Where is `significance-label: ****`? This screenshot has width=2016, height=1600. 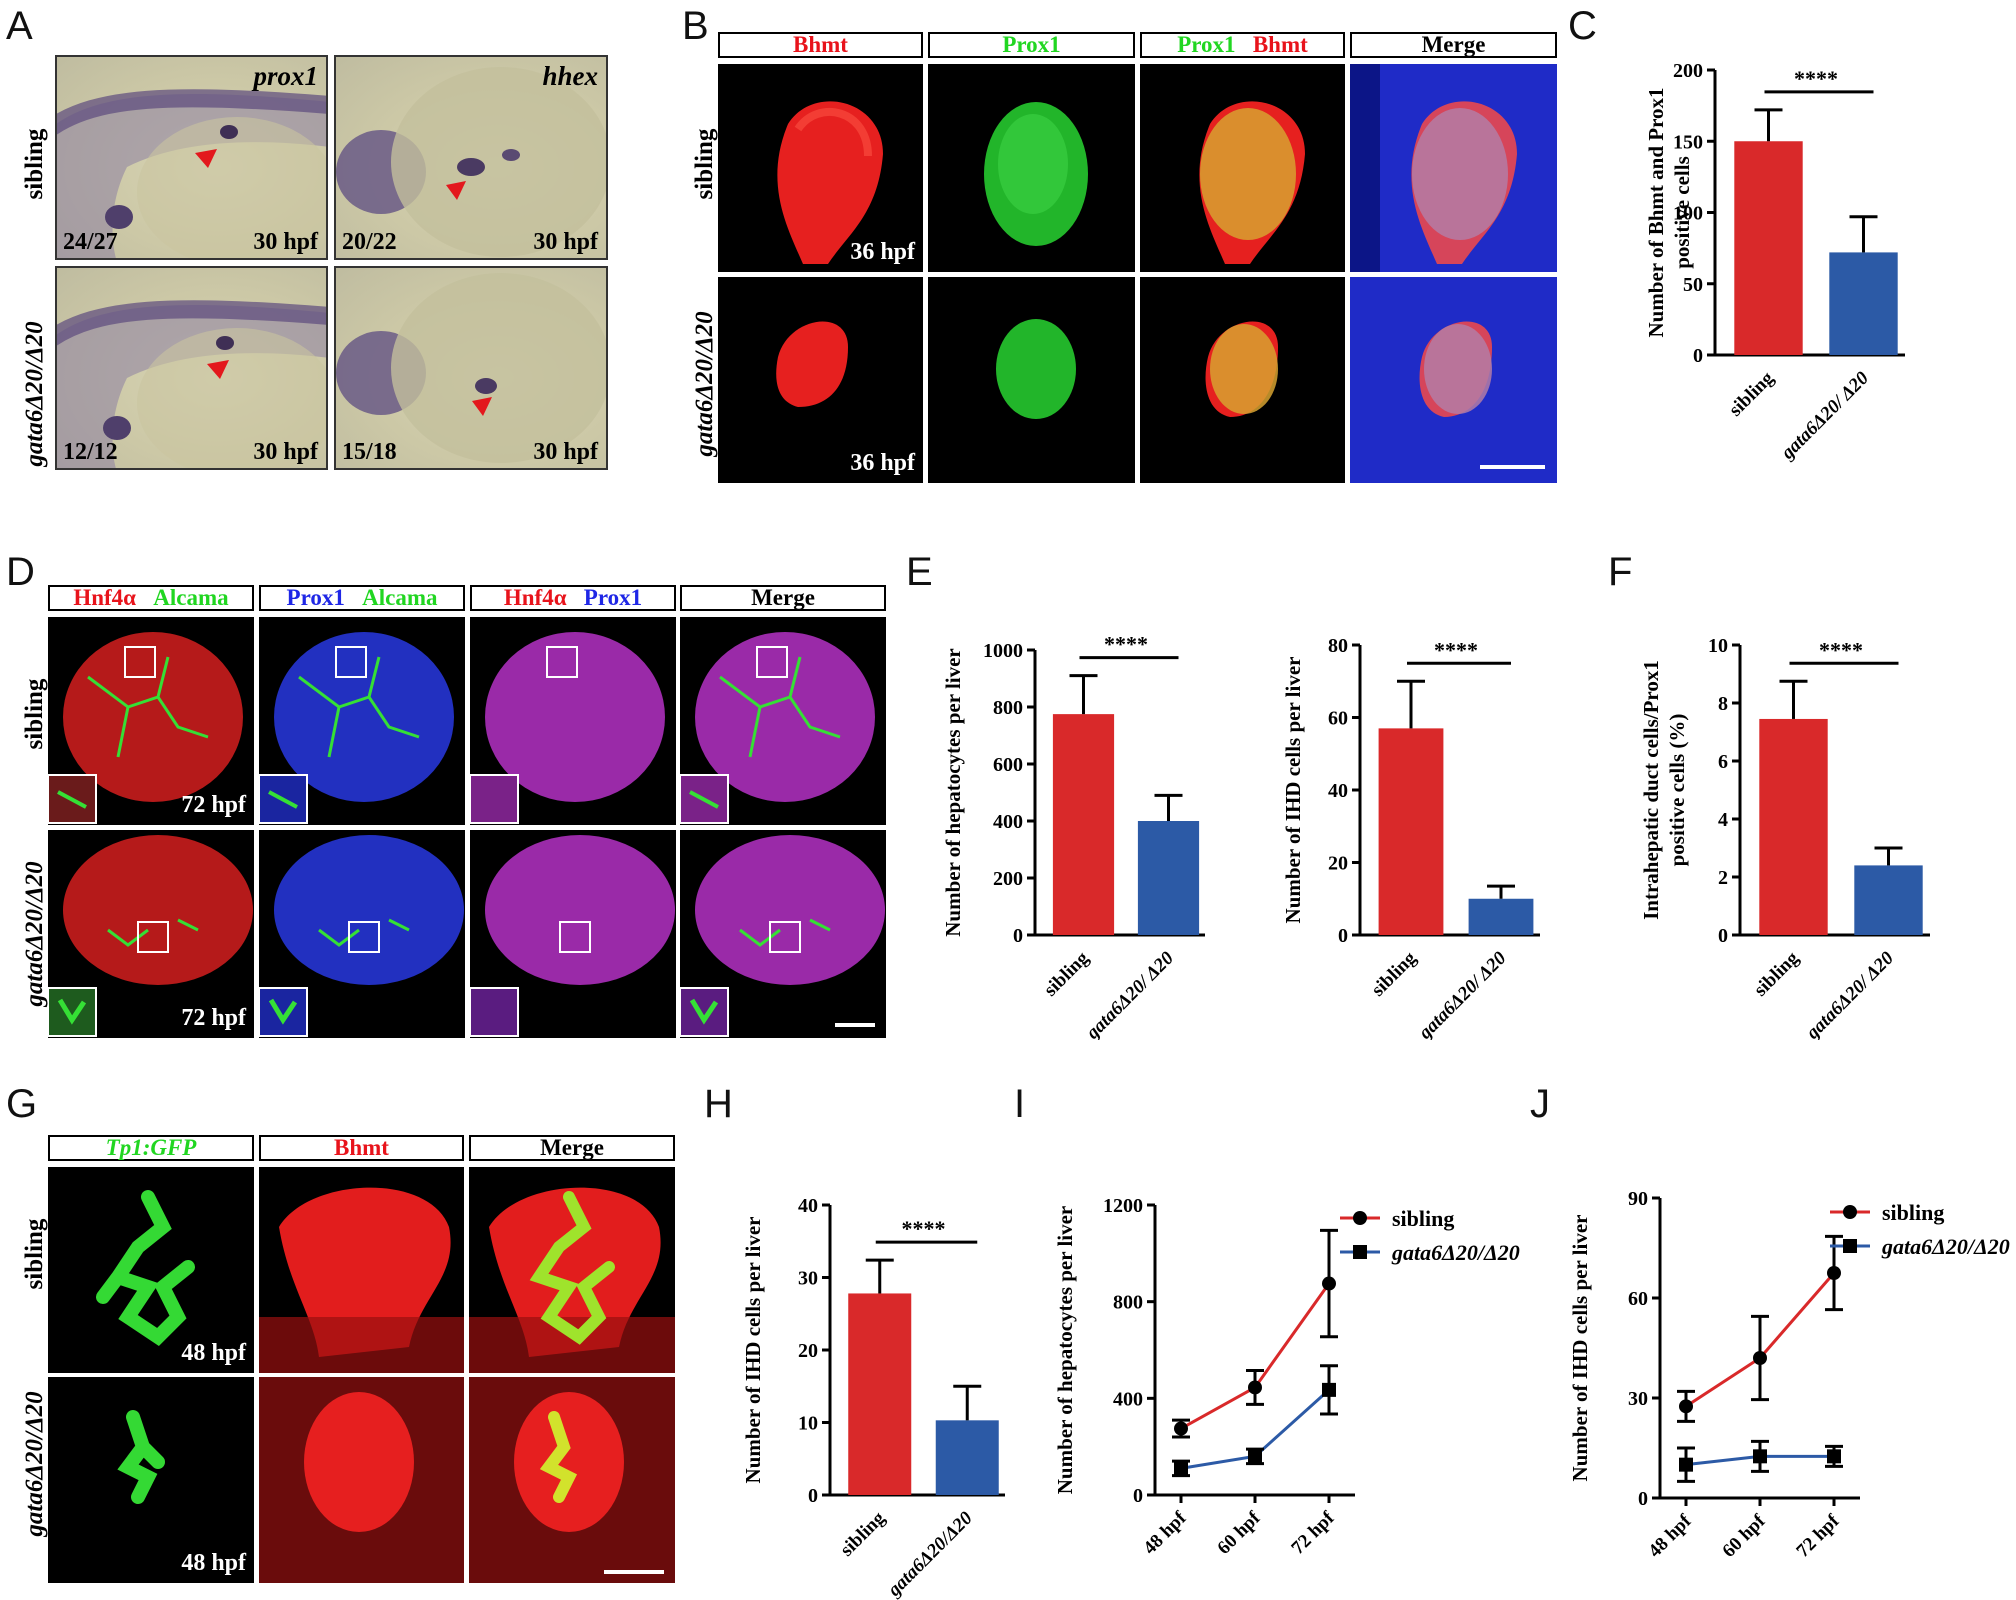 significance-label: **** is located at coordinates (1126, 644).